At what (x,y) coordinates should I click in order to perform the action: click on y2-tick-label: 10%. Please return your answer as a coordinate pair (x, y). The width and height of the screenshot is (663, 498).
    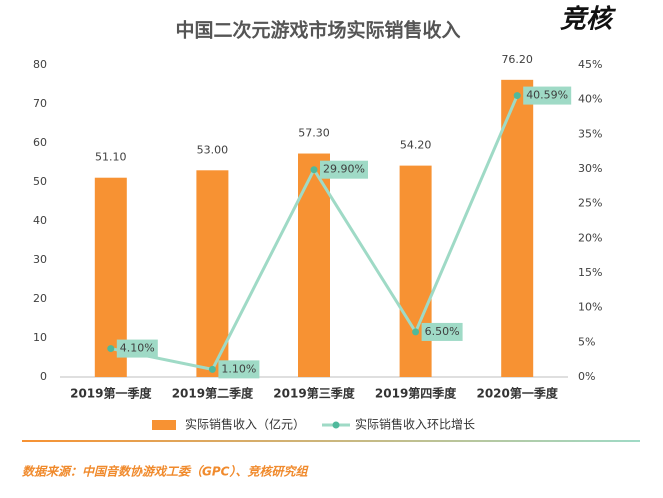
    Looking at the image, I should click on (590, 307).